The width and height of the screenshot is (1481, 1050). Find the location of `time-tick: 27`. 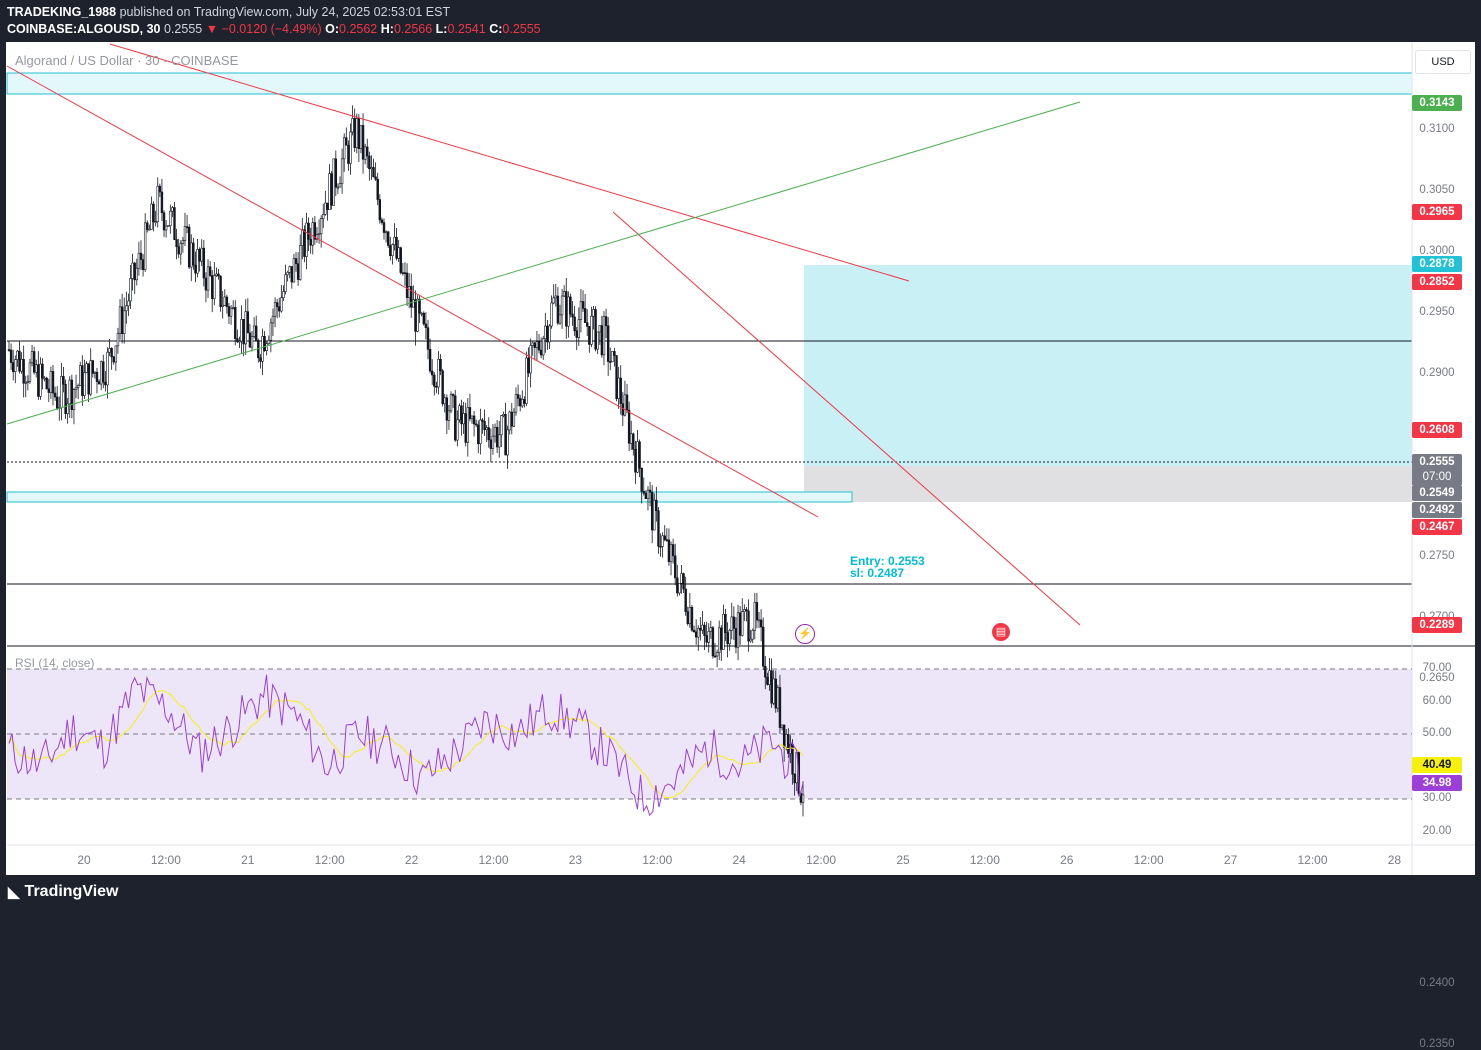

time-tick: 27 is located at coordinates (1230, 860).